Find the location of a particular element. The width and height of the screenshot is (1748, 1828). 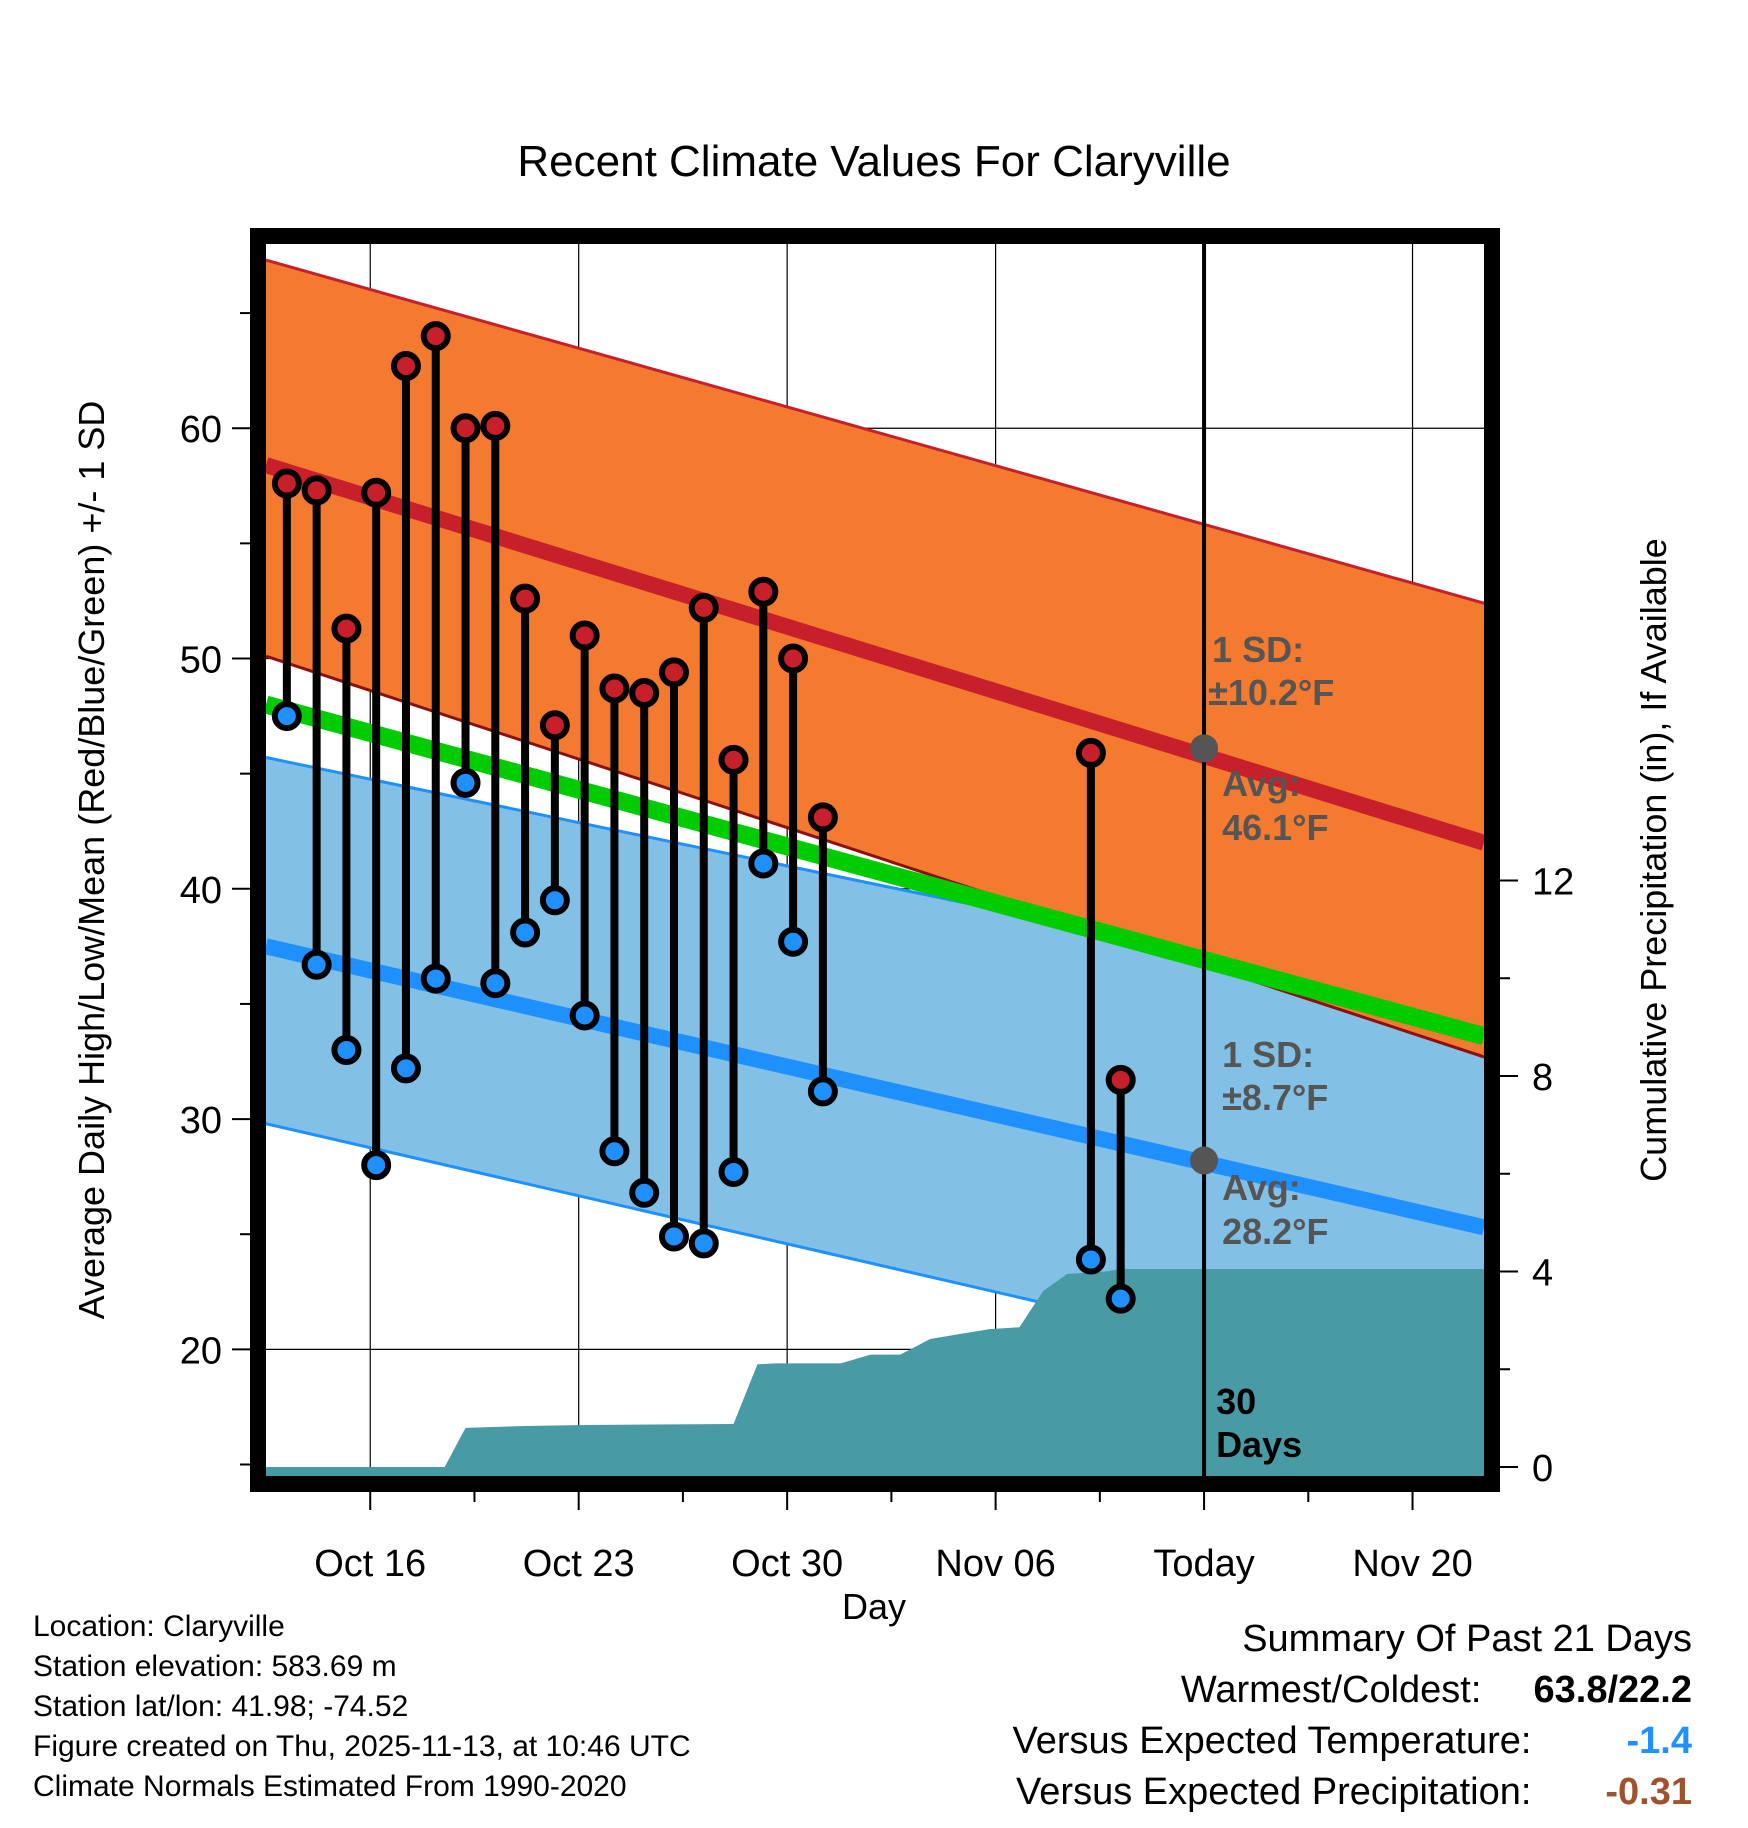

warm-cold-row: Warmest/Coldest: 63.8/22.2 is located at coordinates (1352, 1690).